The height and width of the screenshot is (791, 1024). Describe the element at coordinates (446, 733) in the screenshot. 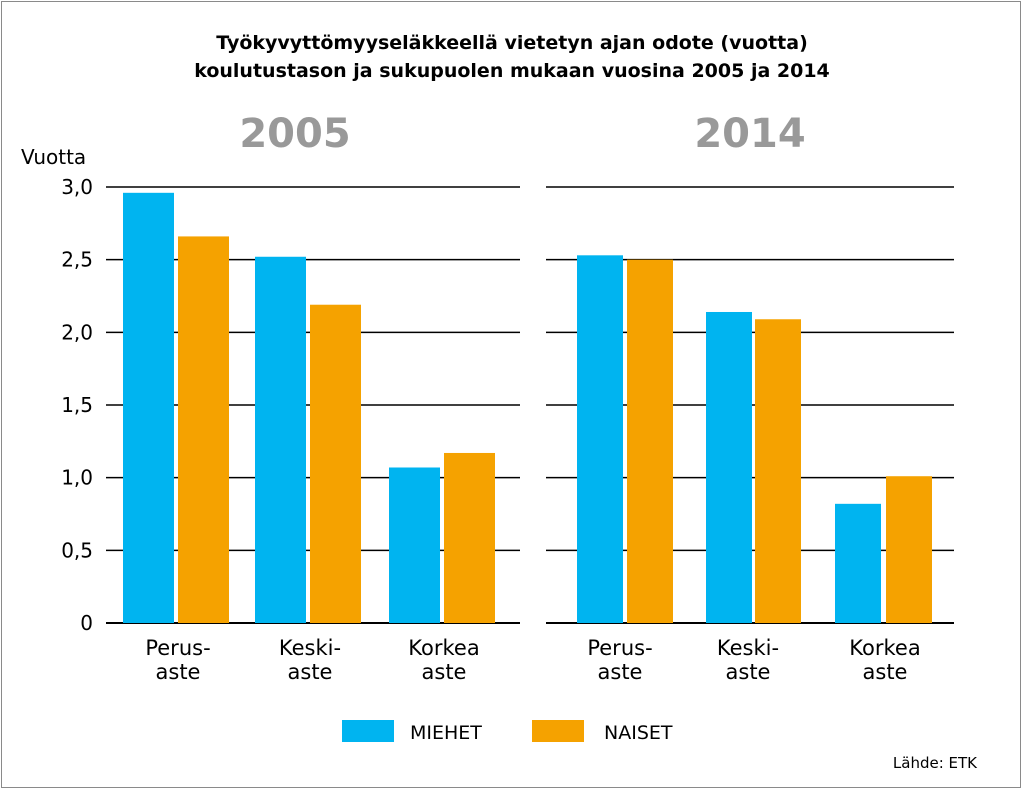

I see `legend-label-miehet: MIEHET` at that location.